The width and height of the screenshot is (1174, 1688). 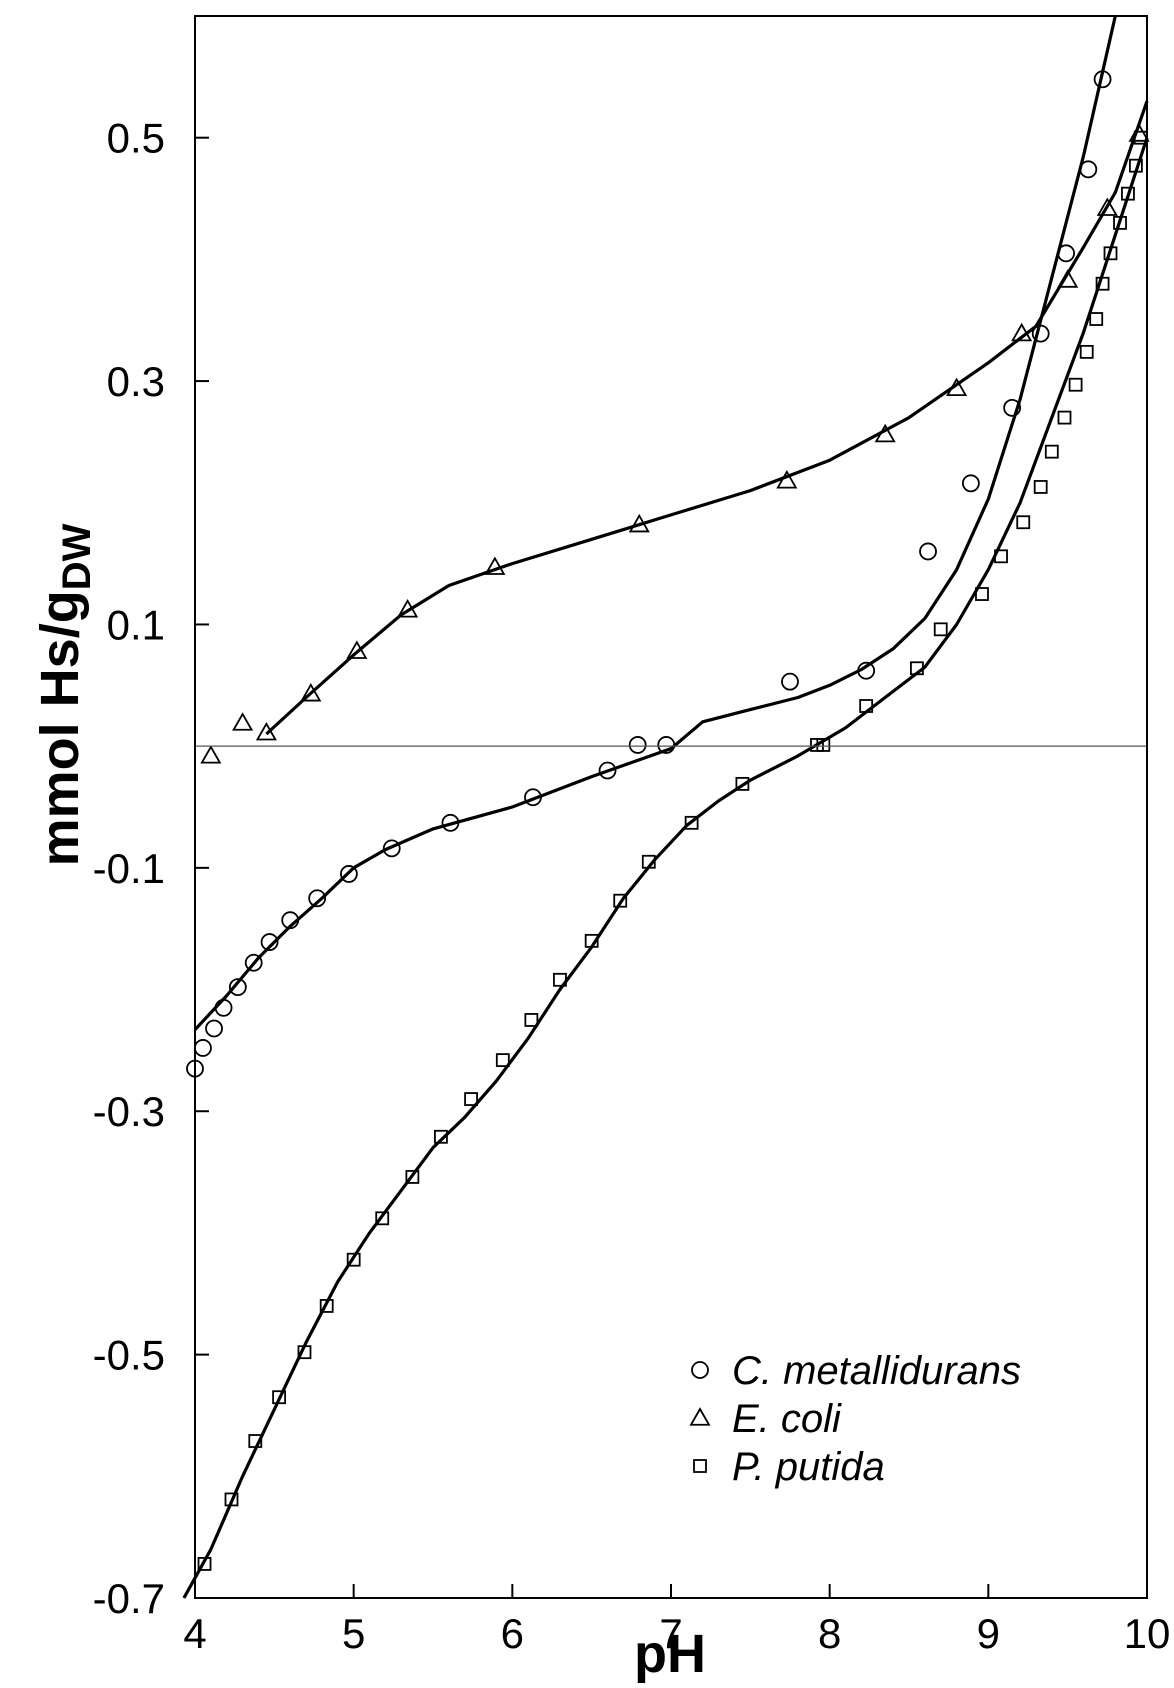 I want to click on y-axis-title-subscript: DW, so click(x=77, y=556).